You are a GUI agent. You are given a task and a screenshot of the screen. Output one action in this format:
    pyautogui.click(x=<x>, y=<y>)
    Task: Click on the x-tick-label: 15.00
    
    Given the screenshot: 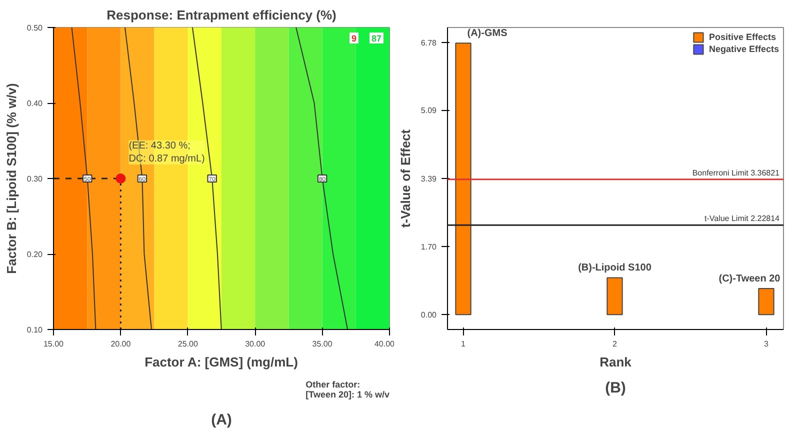 What is the action you would take?
    pyautogui.click(x=53, y=344)
    